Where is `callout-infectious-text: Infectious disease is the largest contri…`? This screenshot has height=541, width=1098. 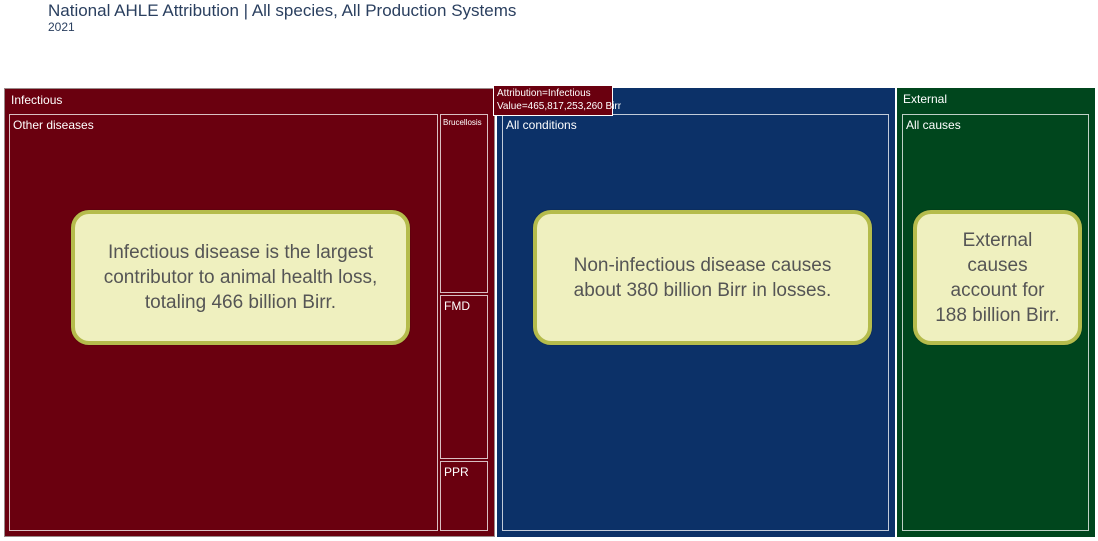
callout-infectious-text: Infectious disease is the largest contri… is located at coordinates (240, 277).